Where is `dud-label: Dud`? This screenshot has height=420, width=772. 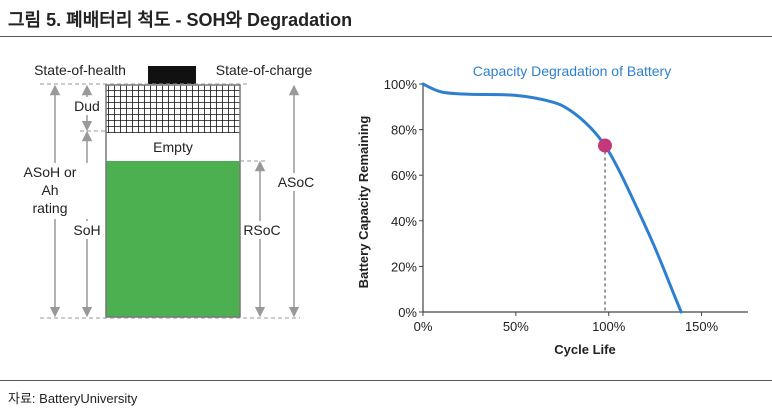
dud-label: Dud is located at coordinates (87, 106).